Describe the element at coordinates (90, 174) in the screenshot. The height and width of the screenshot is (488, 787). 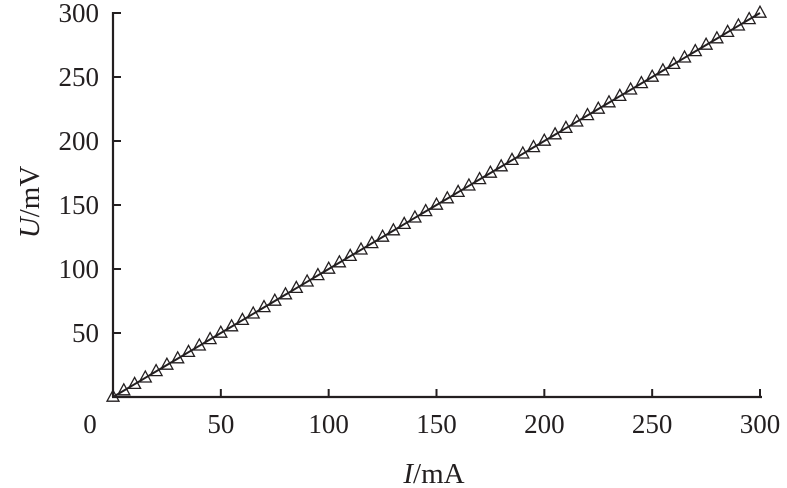
I see `y-ticks: 50 100 150 200 250 300` at that location.